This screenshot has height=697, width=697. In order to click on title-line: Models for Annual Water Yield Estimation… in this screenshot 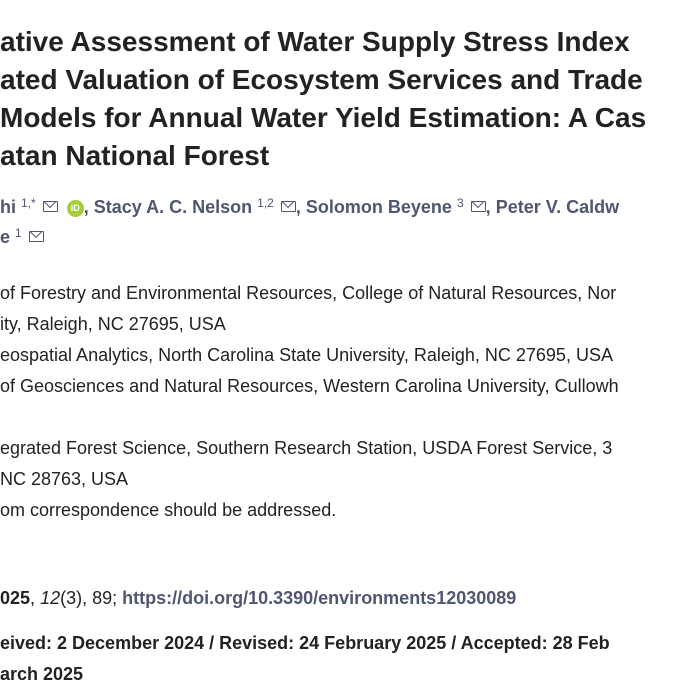, I will do `click(323, 117)`.